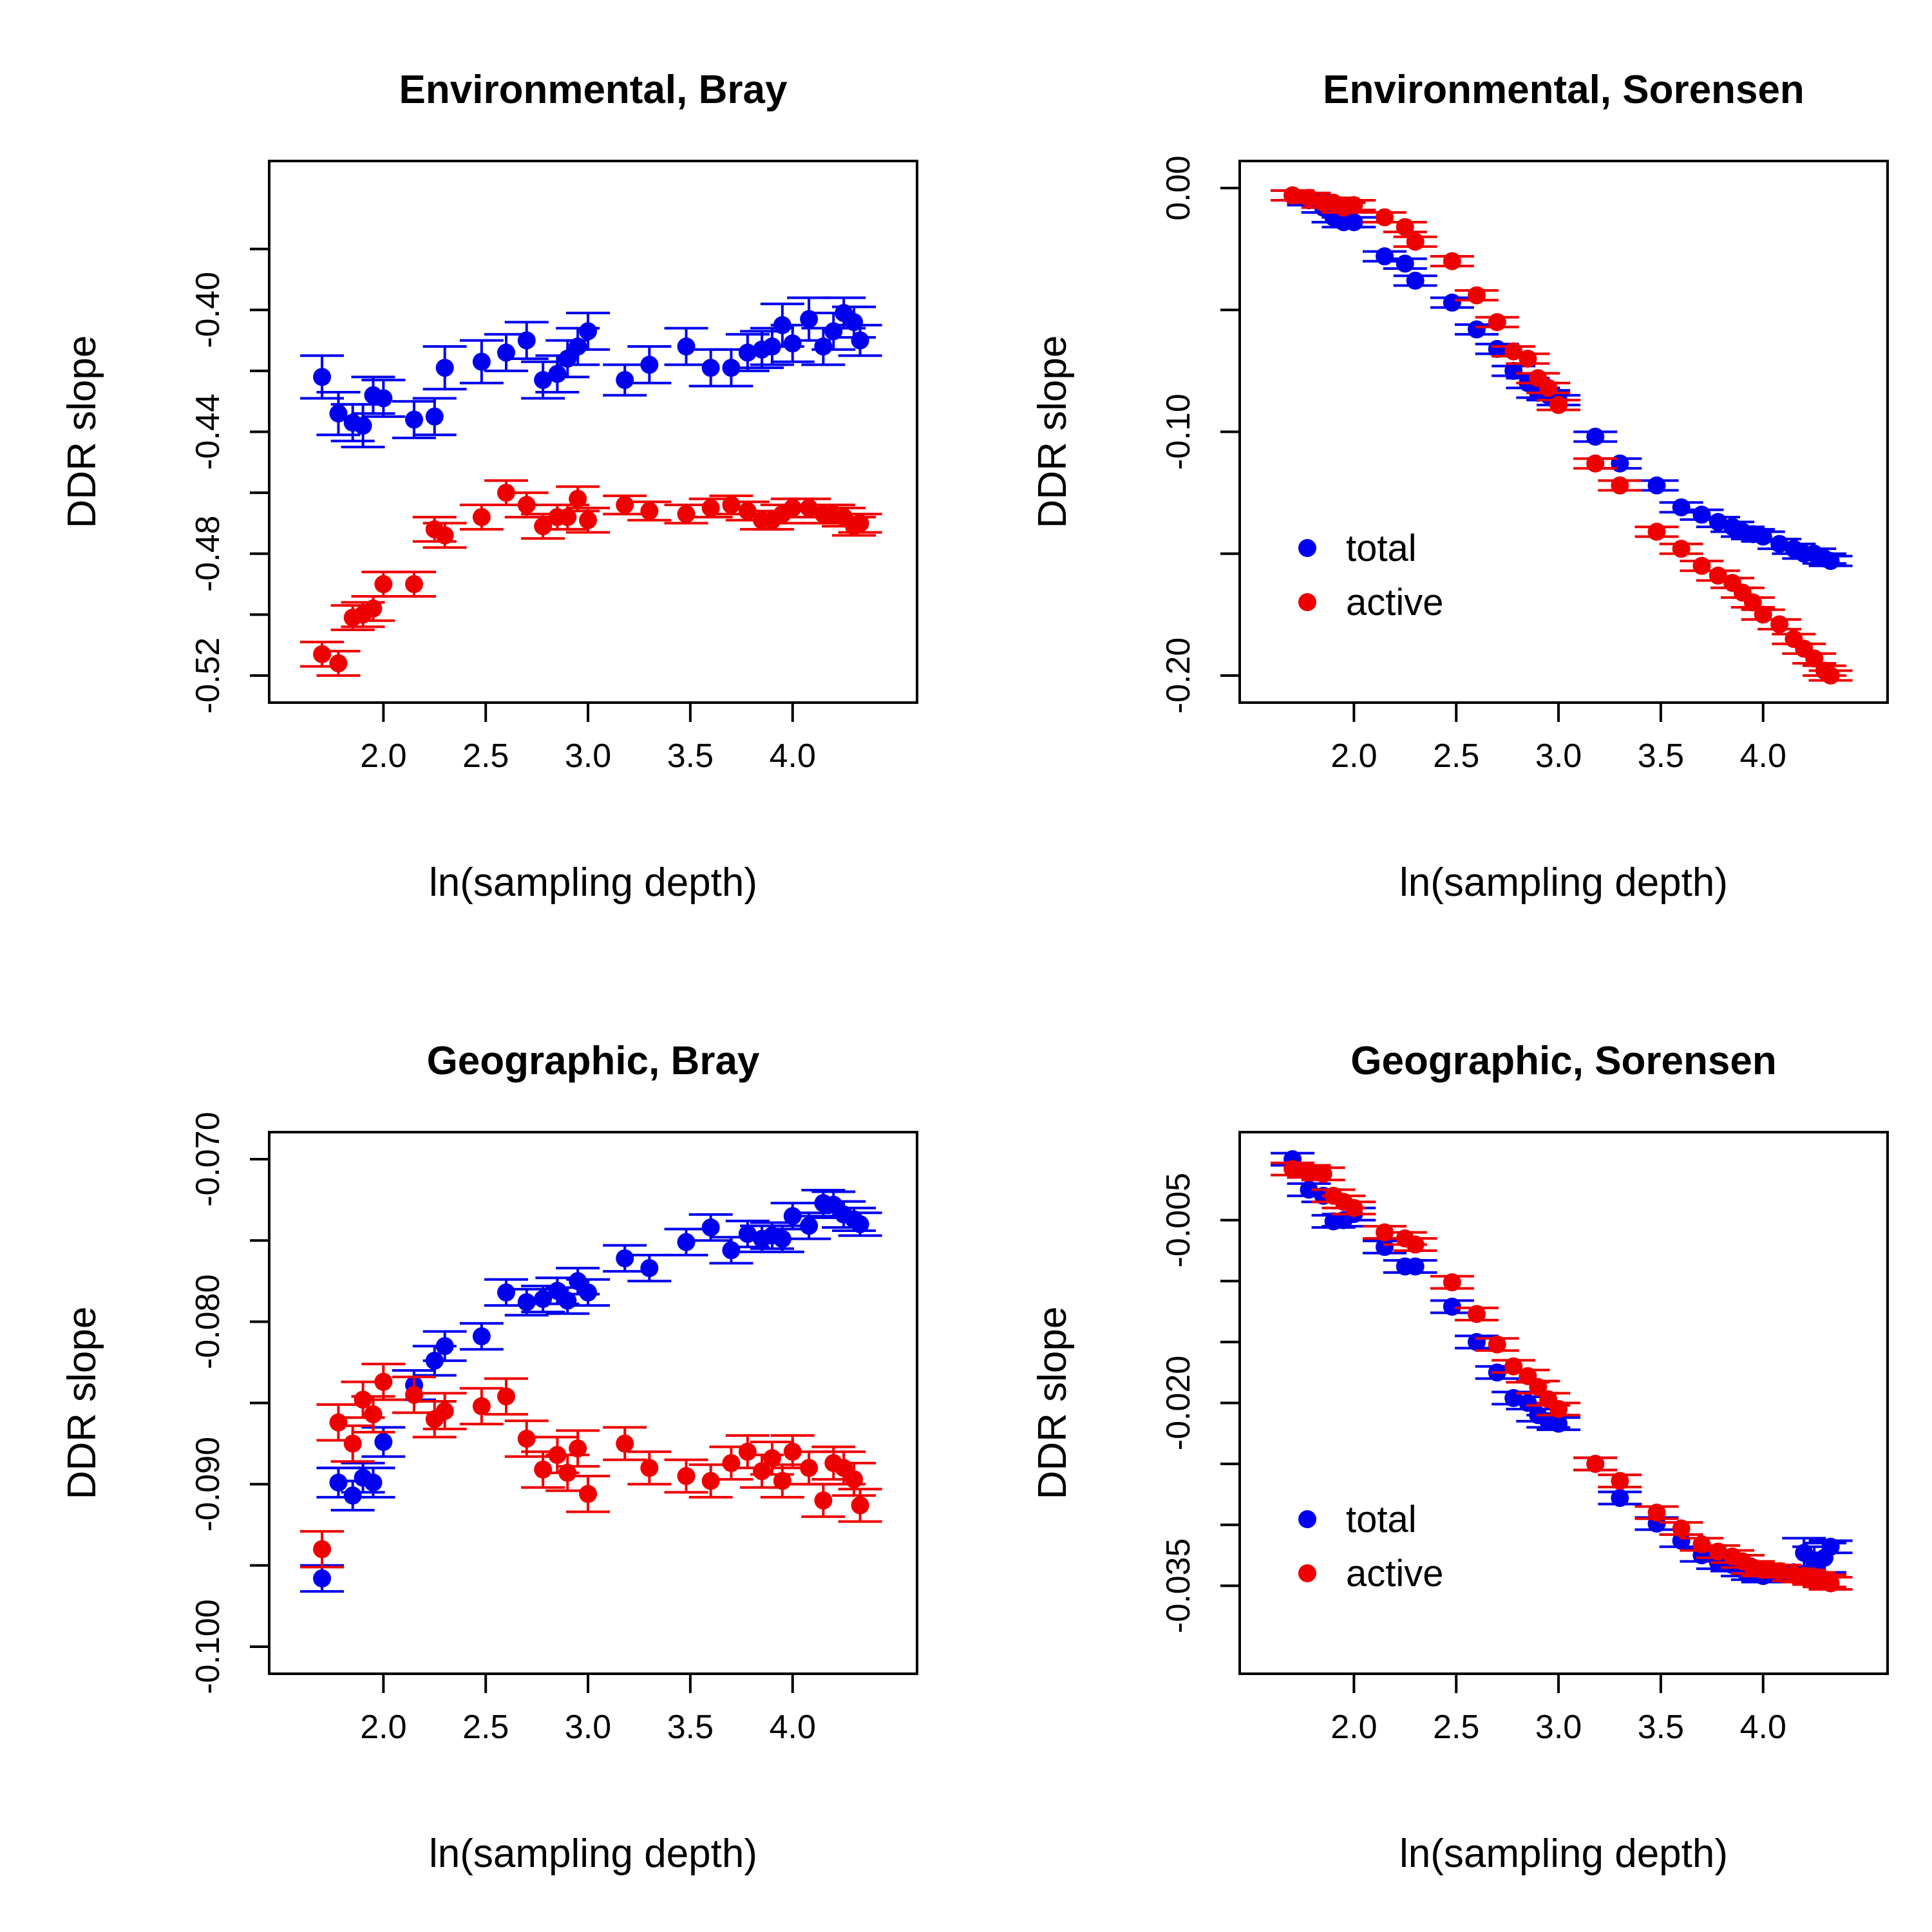 The image size is (1932, 1932). Describe the element at coordinates (1200, 1403) in the screenshot. I see `y-axis: -0.005 -0.020 -0.035` at that location.